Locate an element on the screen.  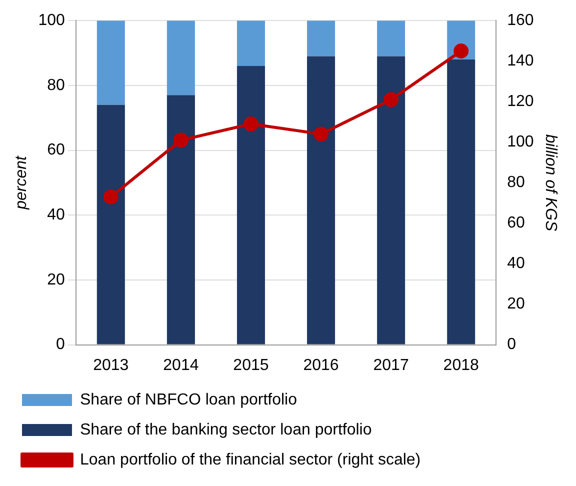
y-tick-label: 0 is located at coordinates (60, 345).